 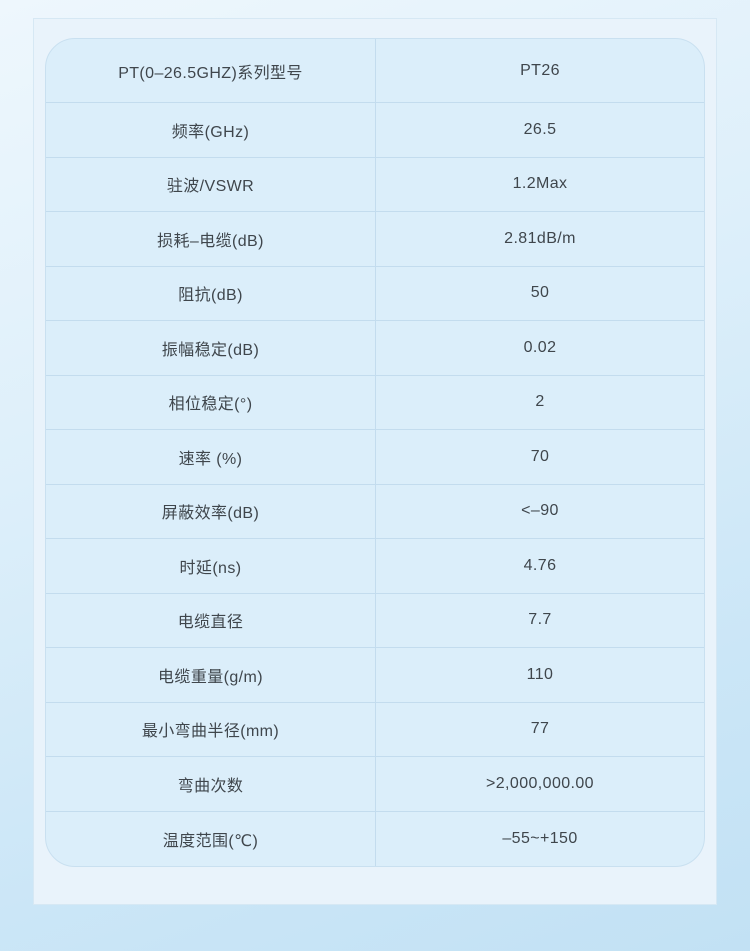 I want to click on spec-value: >2,000,000.00, so click(x=540, y=784).